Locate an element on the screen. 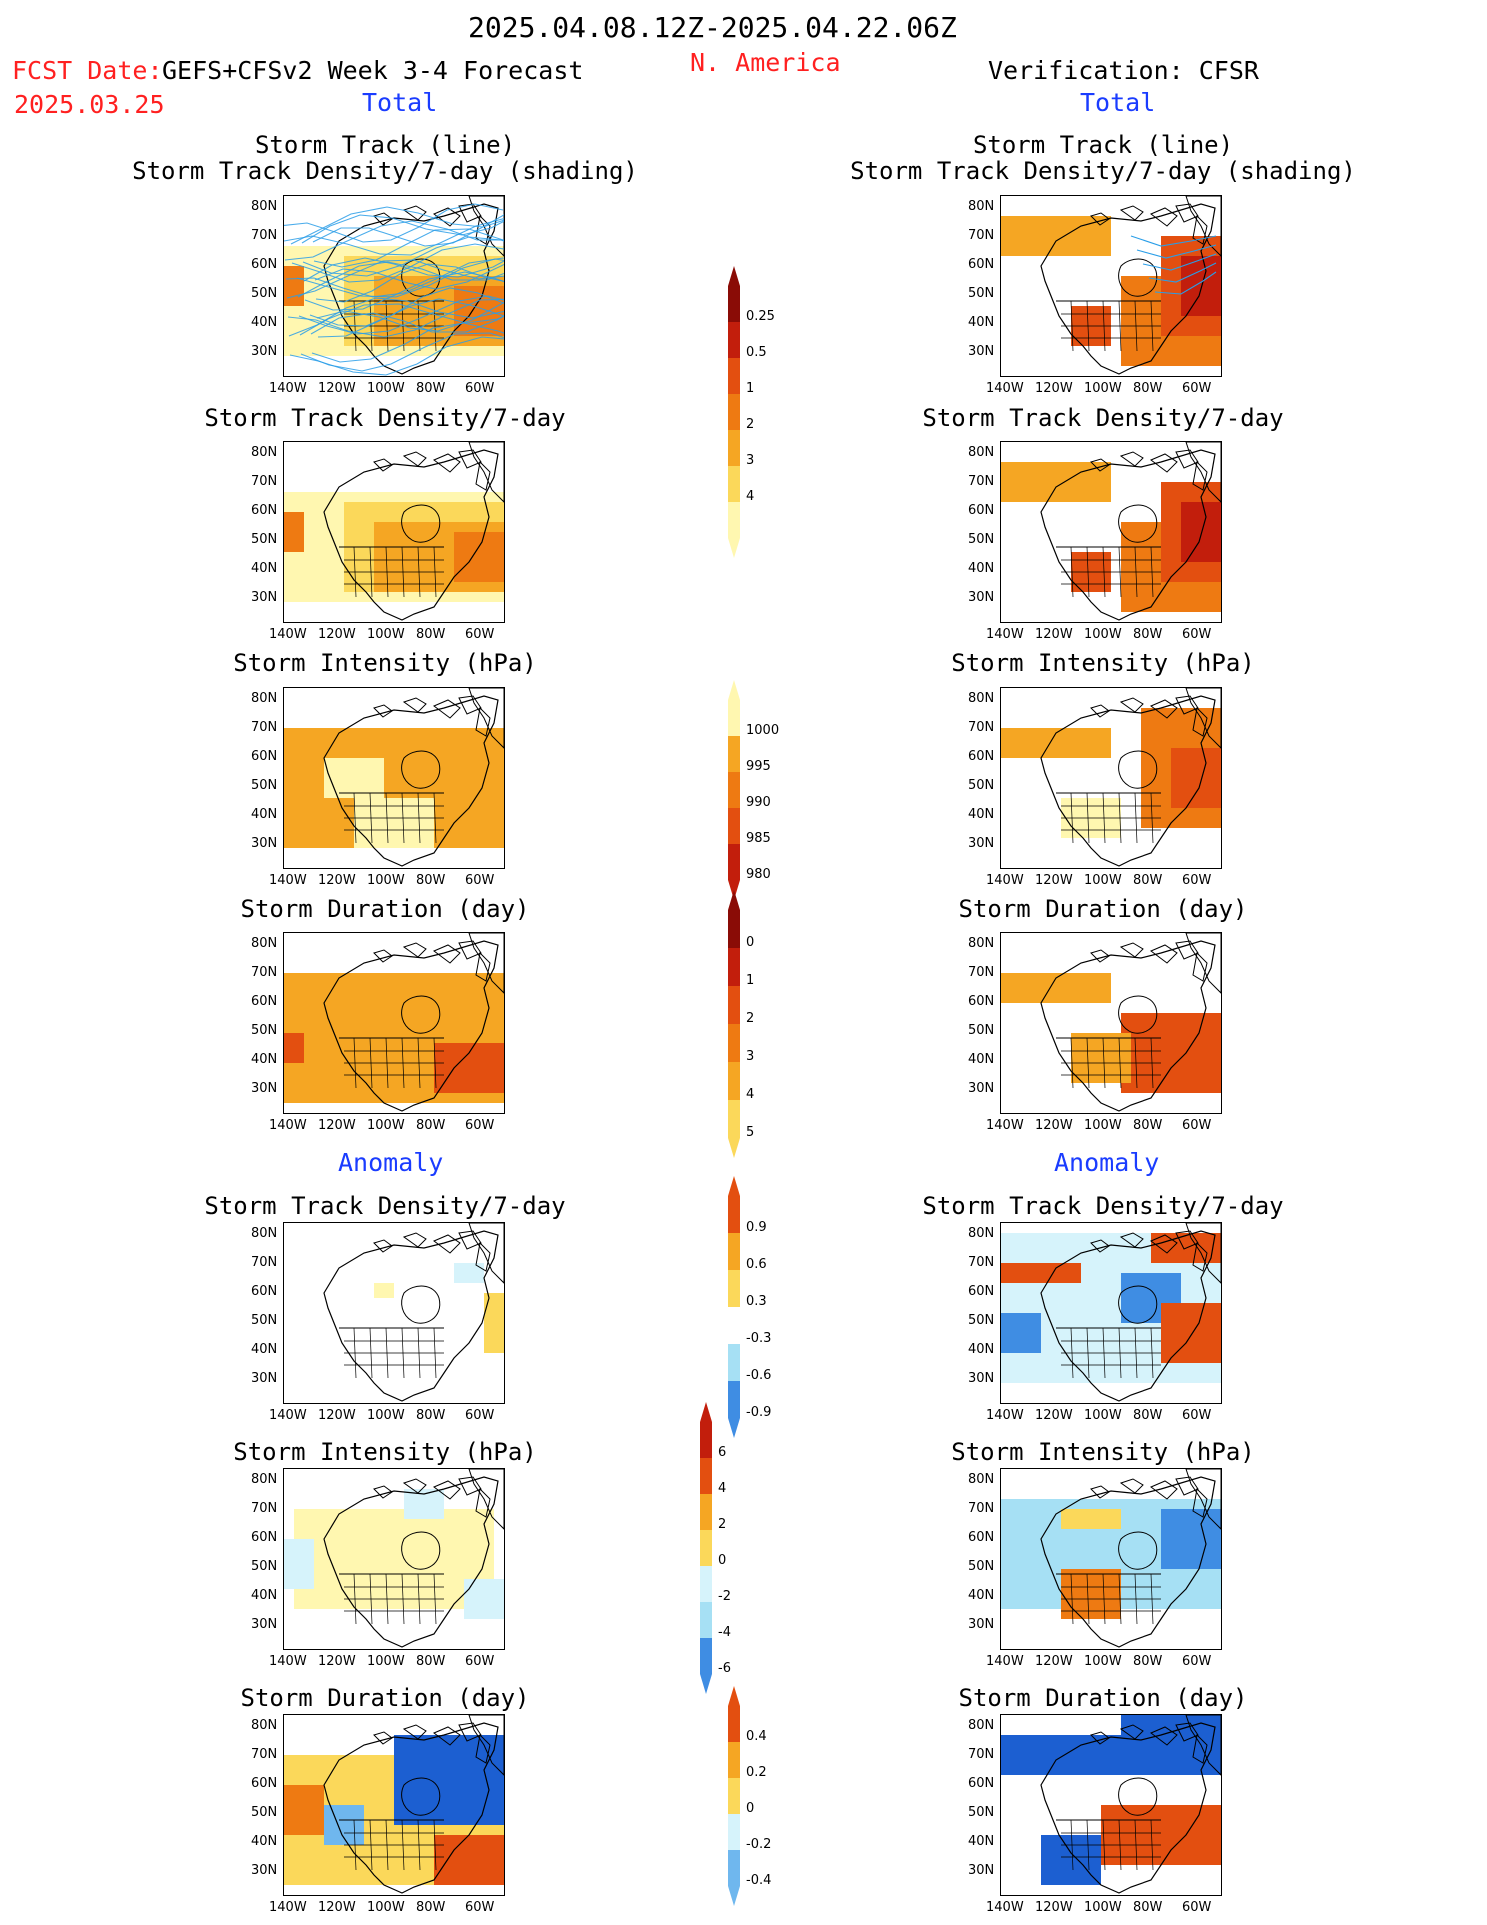 The height and width of the screenshot is (1925, 1487). colorbar-label: -4 is located at coordinates (724, 1633).